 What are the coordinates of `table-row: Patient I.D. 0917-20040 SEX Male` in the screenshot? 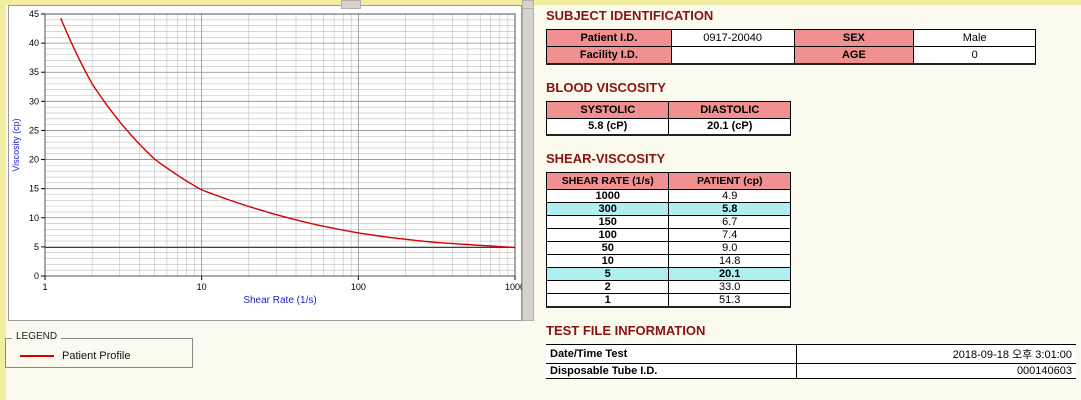 It's located at (791, 38).